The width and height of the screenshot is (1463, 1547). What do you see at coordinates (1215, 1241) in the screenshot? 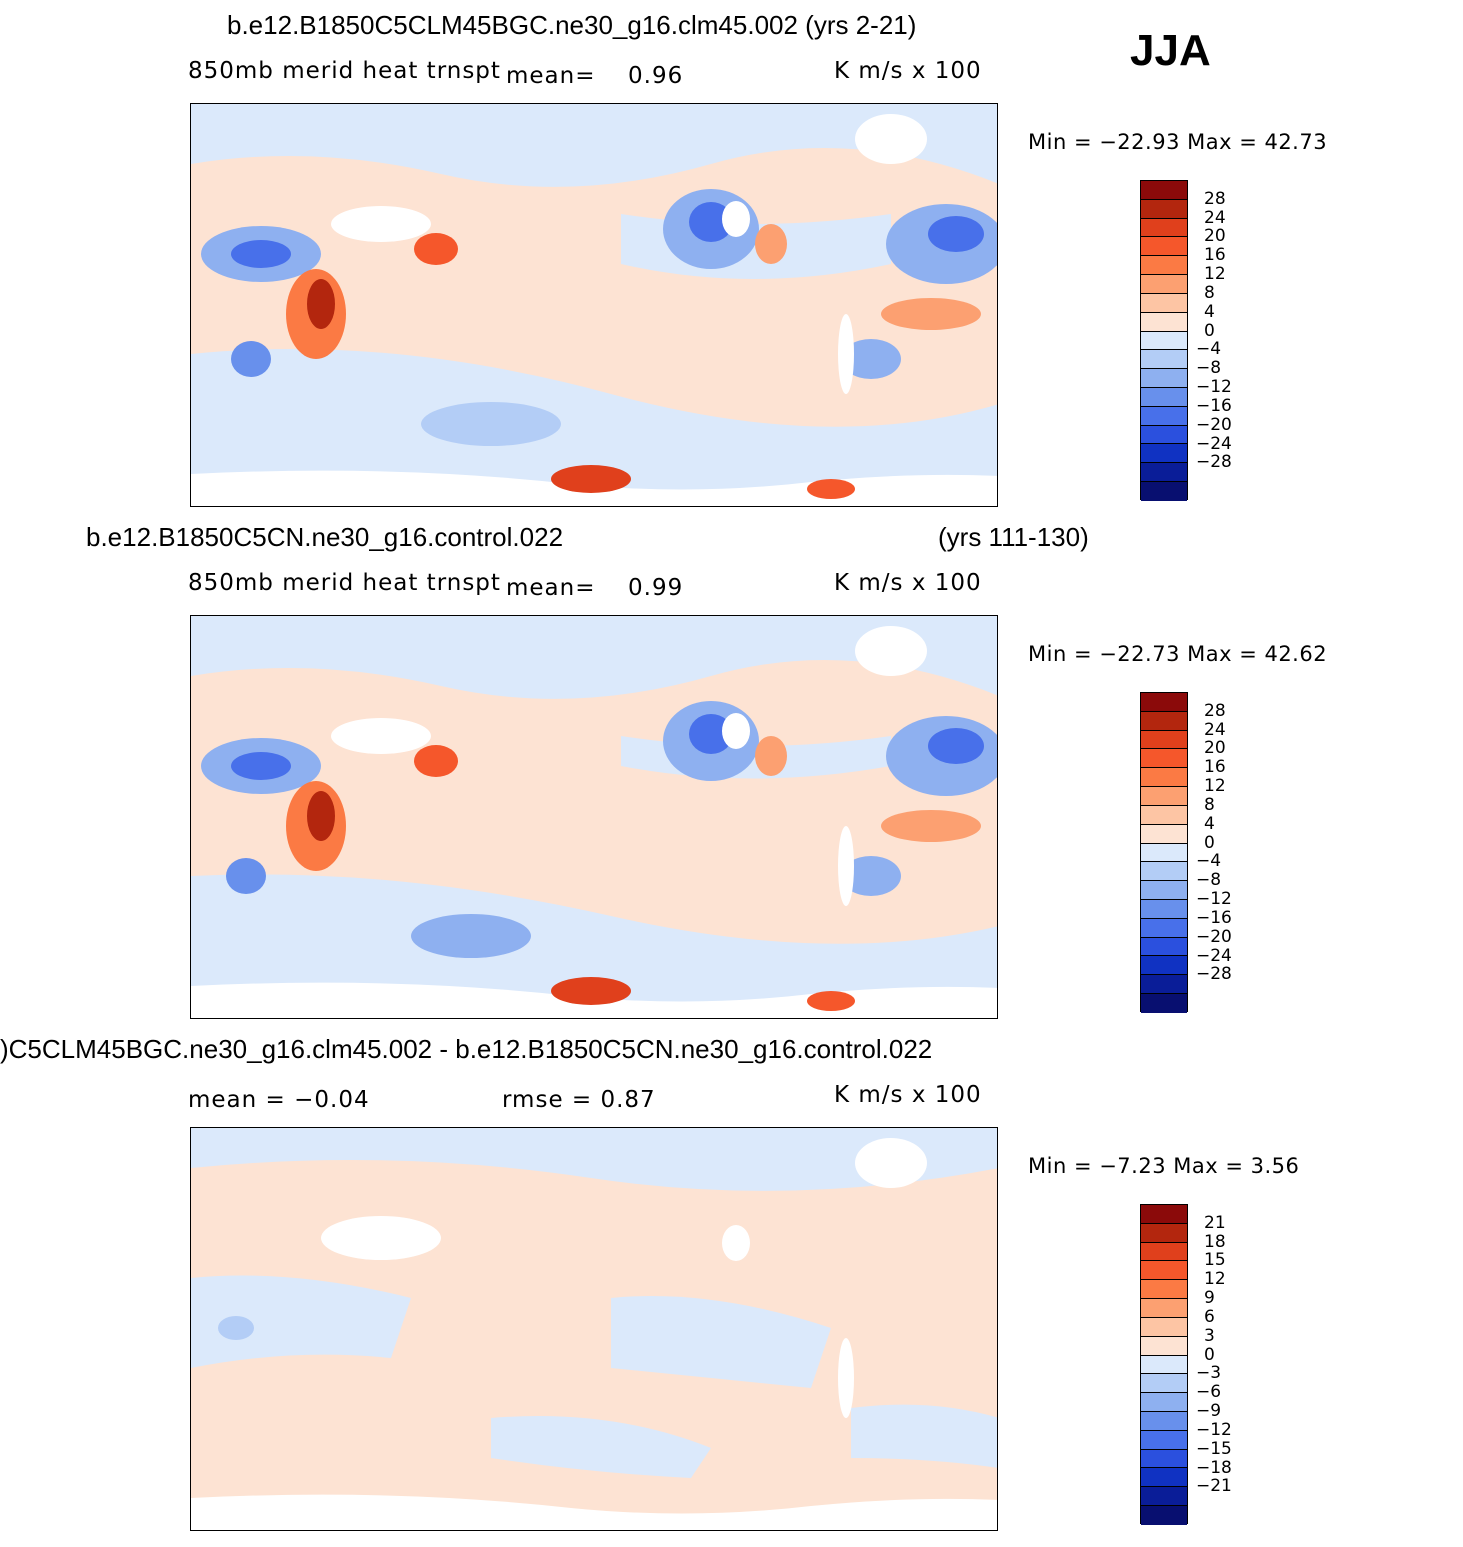
I see `colorbar-tick-label: 18` at bounding box center [1215, 1241].